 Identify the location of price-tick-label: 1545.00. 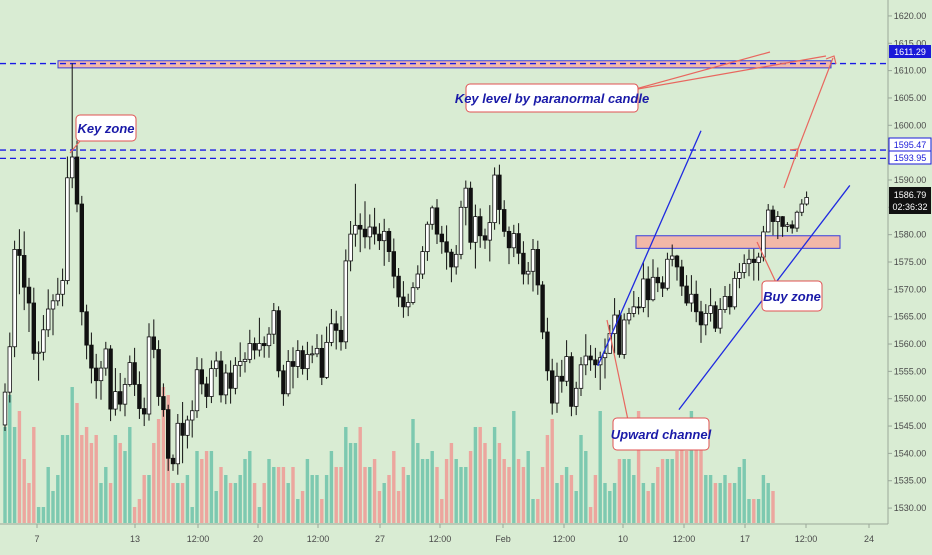
(910, 426).